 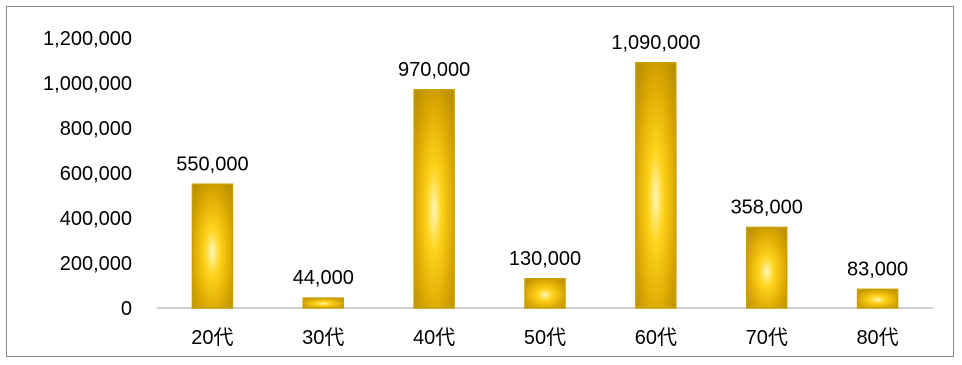 I want to click on y-tick-label: 0, so click(x=126, y=309).